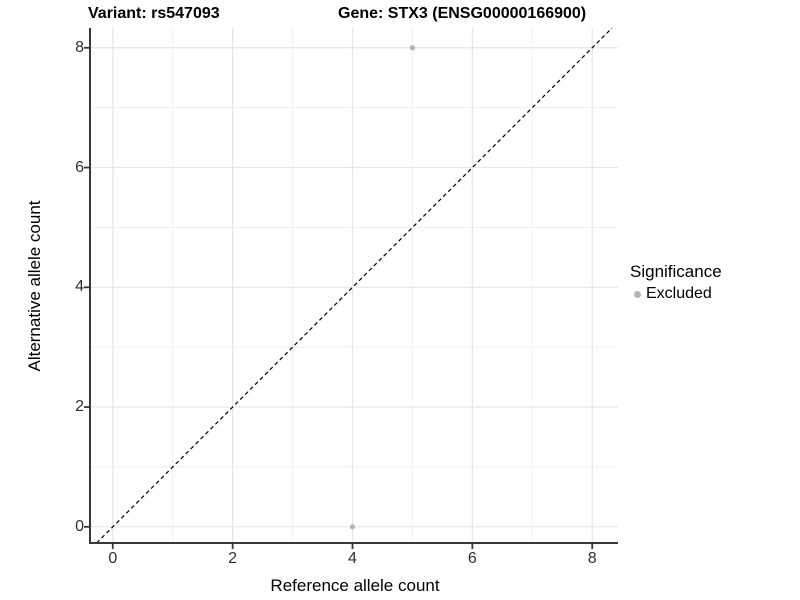  What do you see at coordinates (592, 558) in the screenshot?
I see `x-tick-label: 8` at bounding box center [592, 558].